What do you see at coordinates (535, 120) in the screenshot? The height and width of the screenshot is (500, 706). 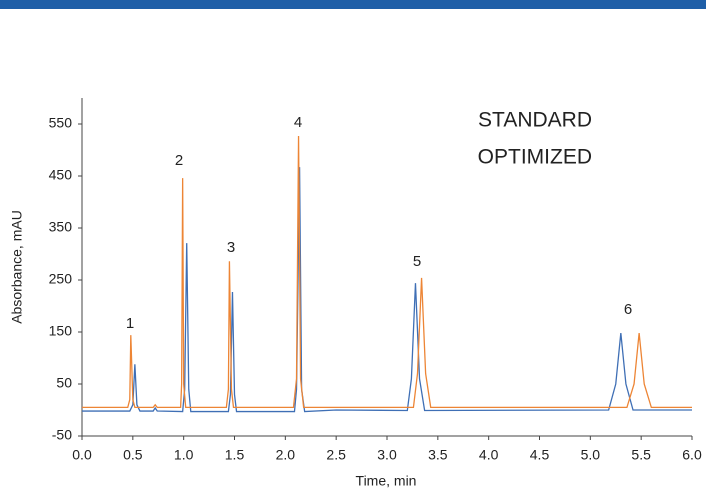 I see `legend-entry: STANDARD` at bounding box center [535, 120].